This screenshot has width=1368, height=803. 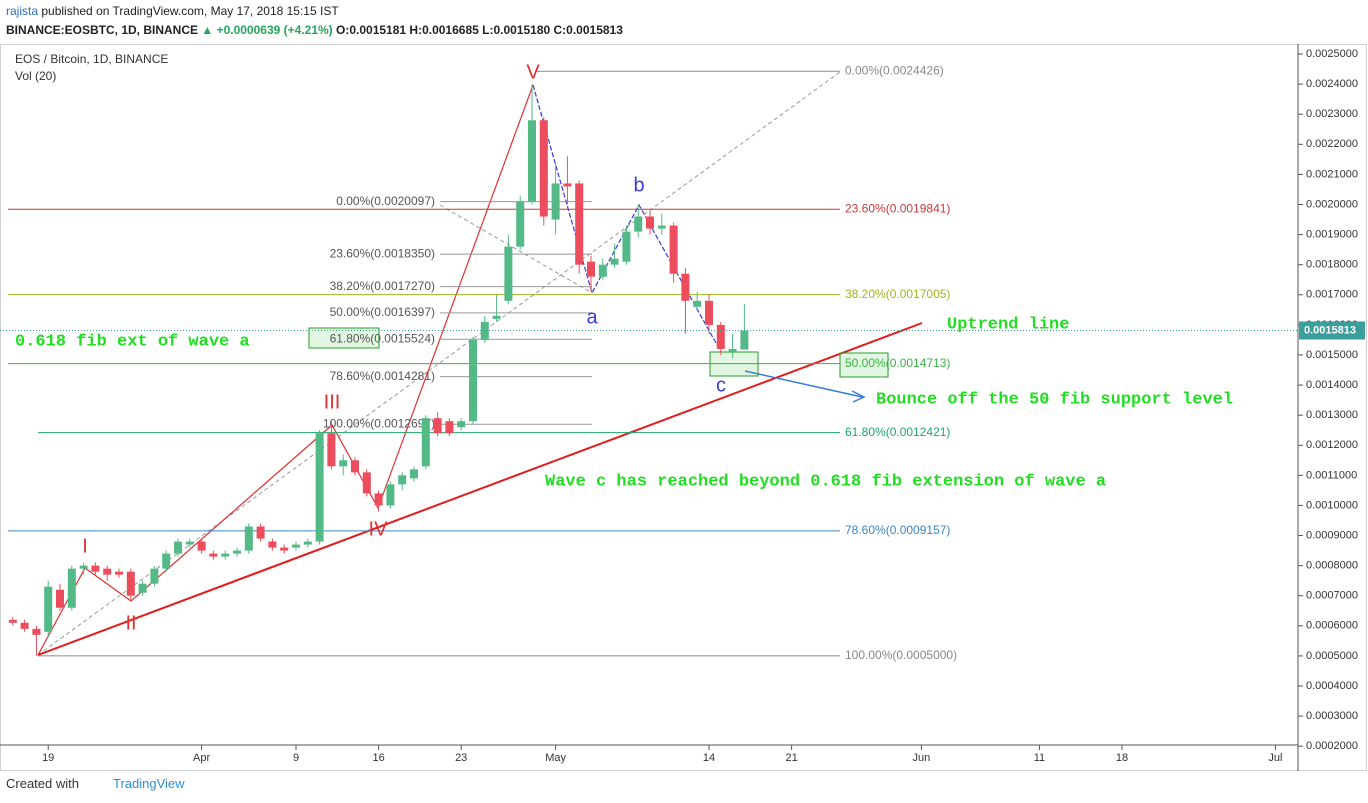 What do you see at coordinates (1332, 505) in the screenshot?
I see `y-tick-label: 0.0010000` at bounding box center [1332, 505].